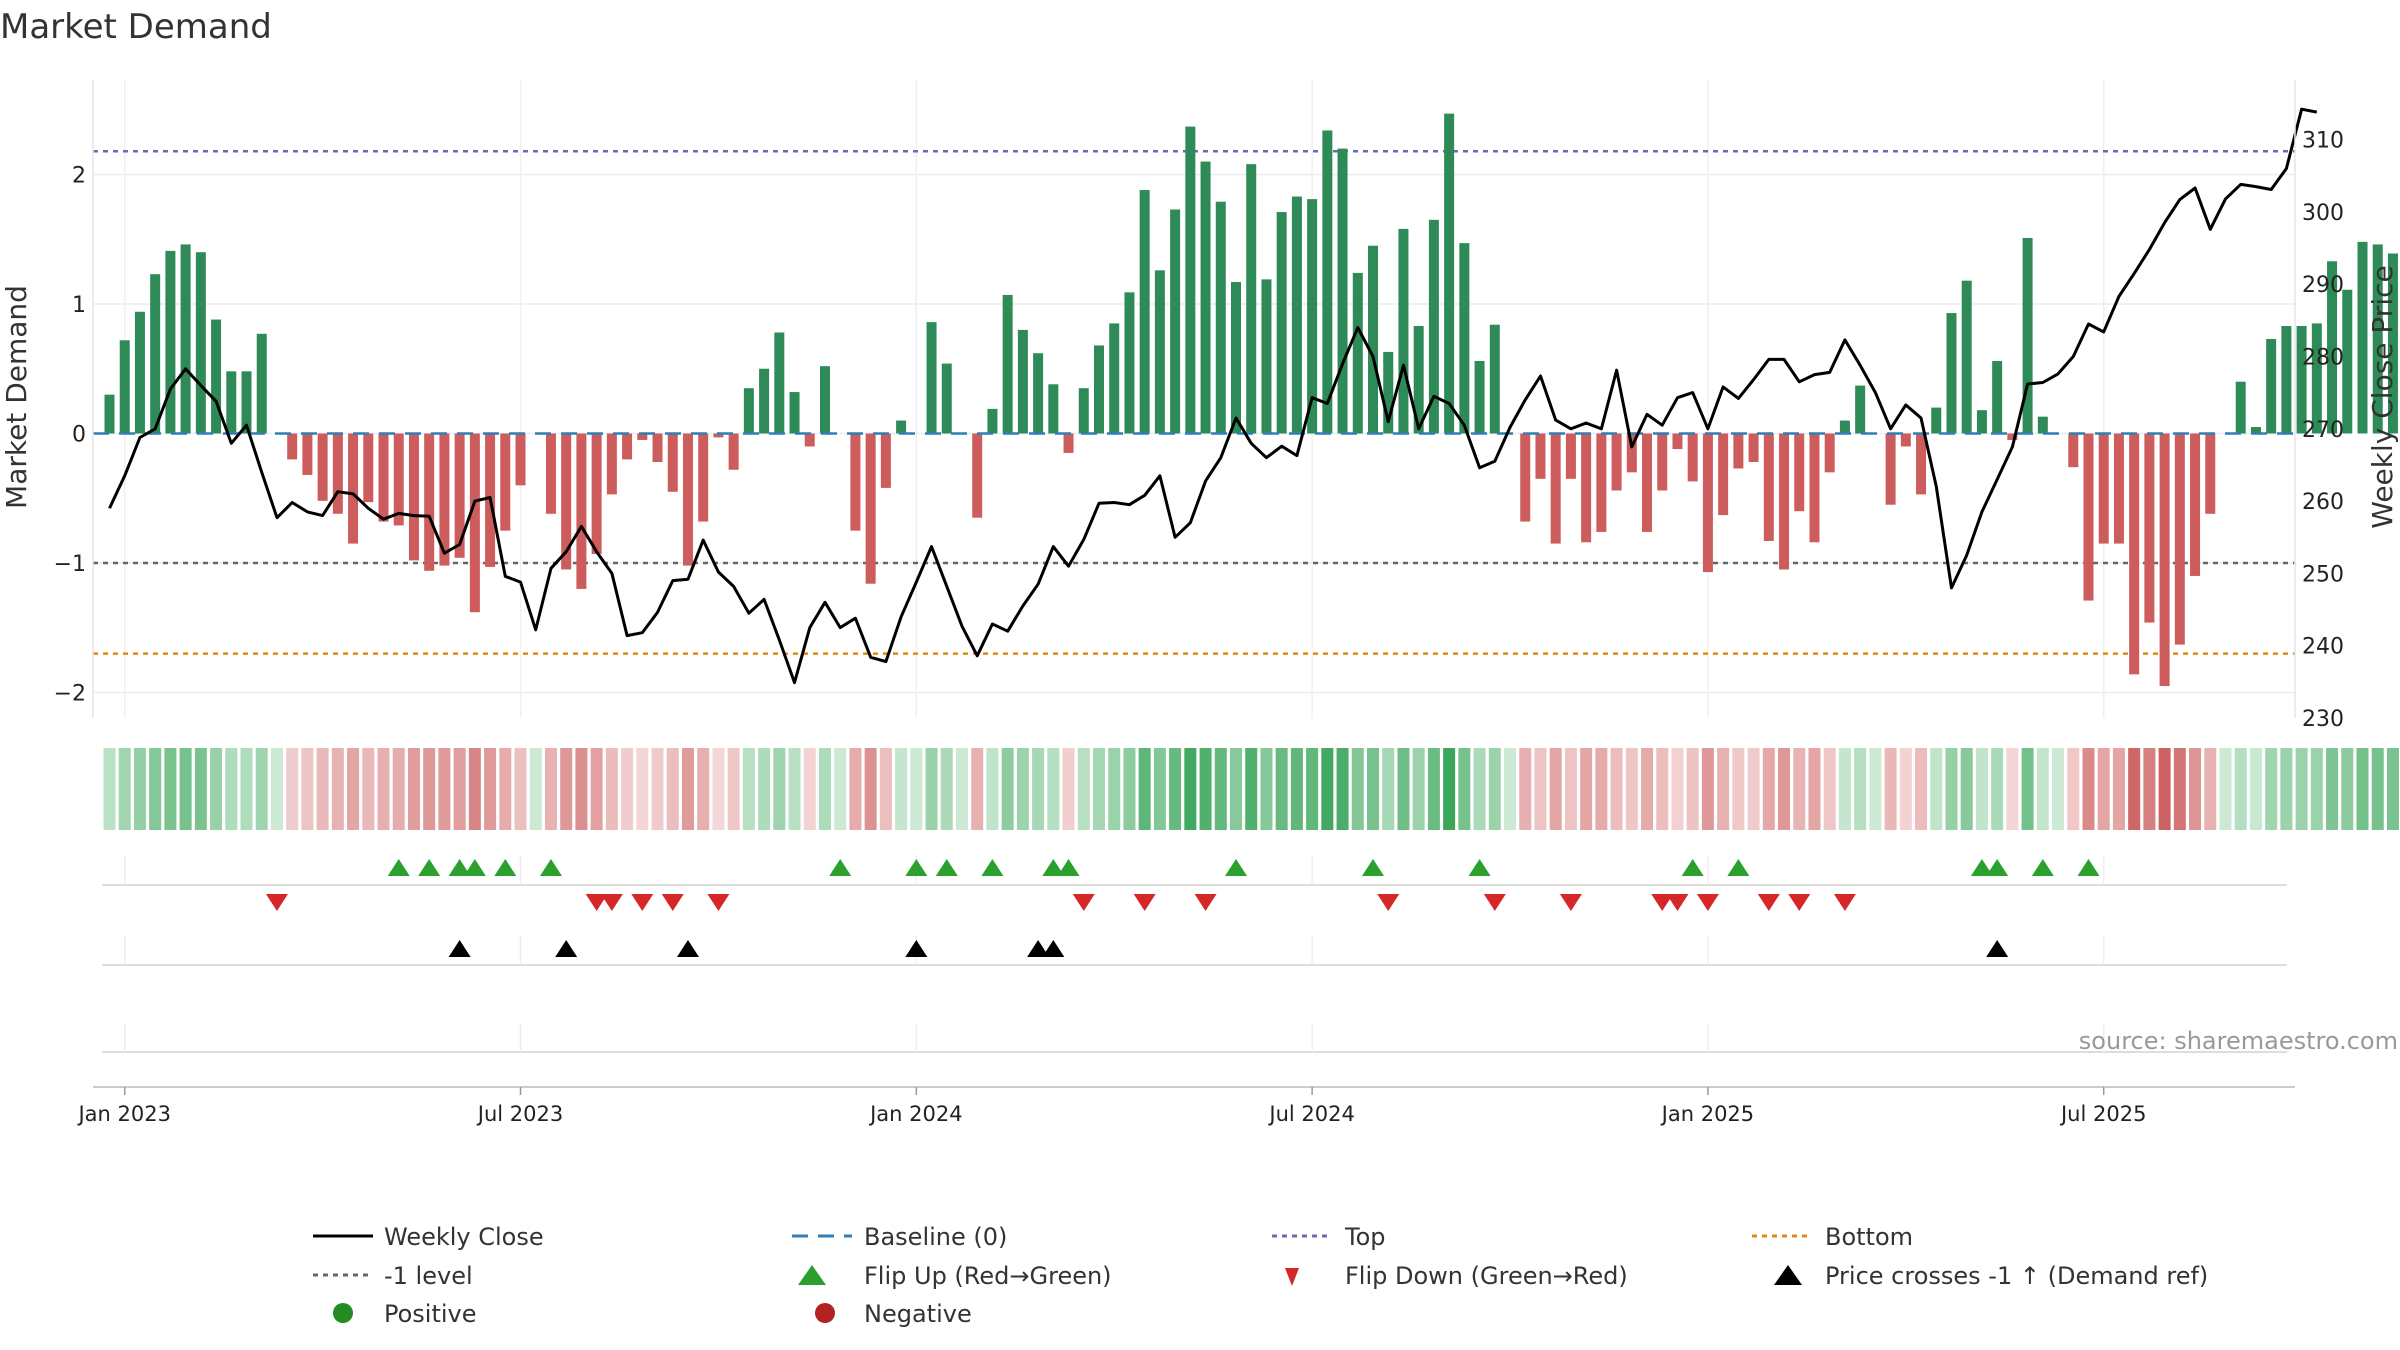  Describe the element at coordinates (2323, 647) in the screenshot. I see `right-tick-label: 240` at that location.